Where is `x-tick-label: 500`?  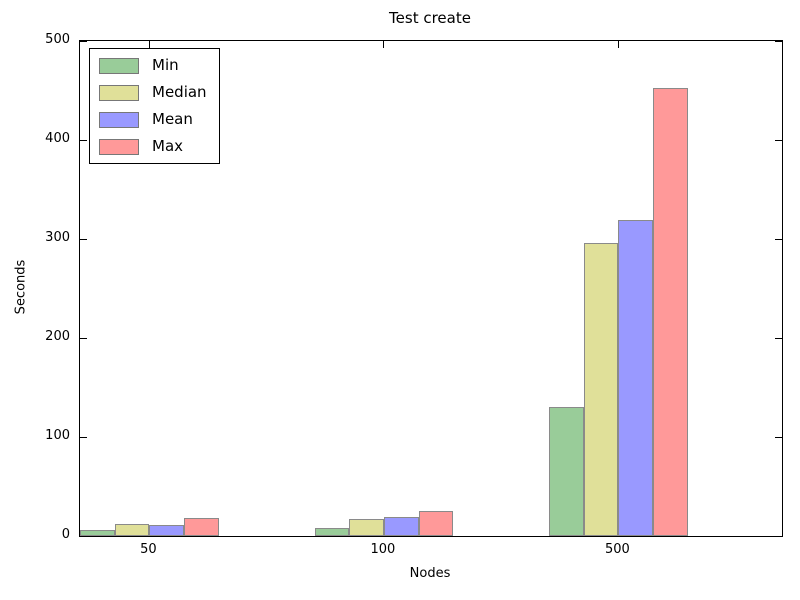 x-tick-label: 500 is located at coordinates (617, 549).